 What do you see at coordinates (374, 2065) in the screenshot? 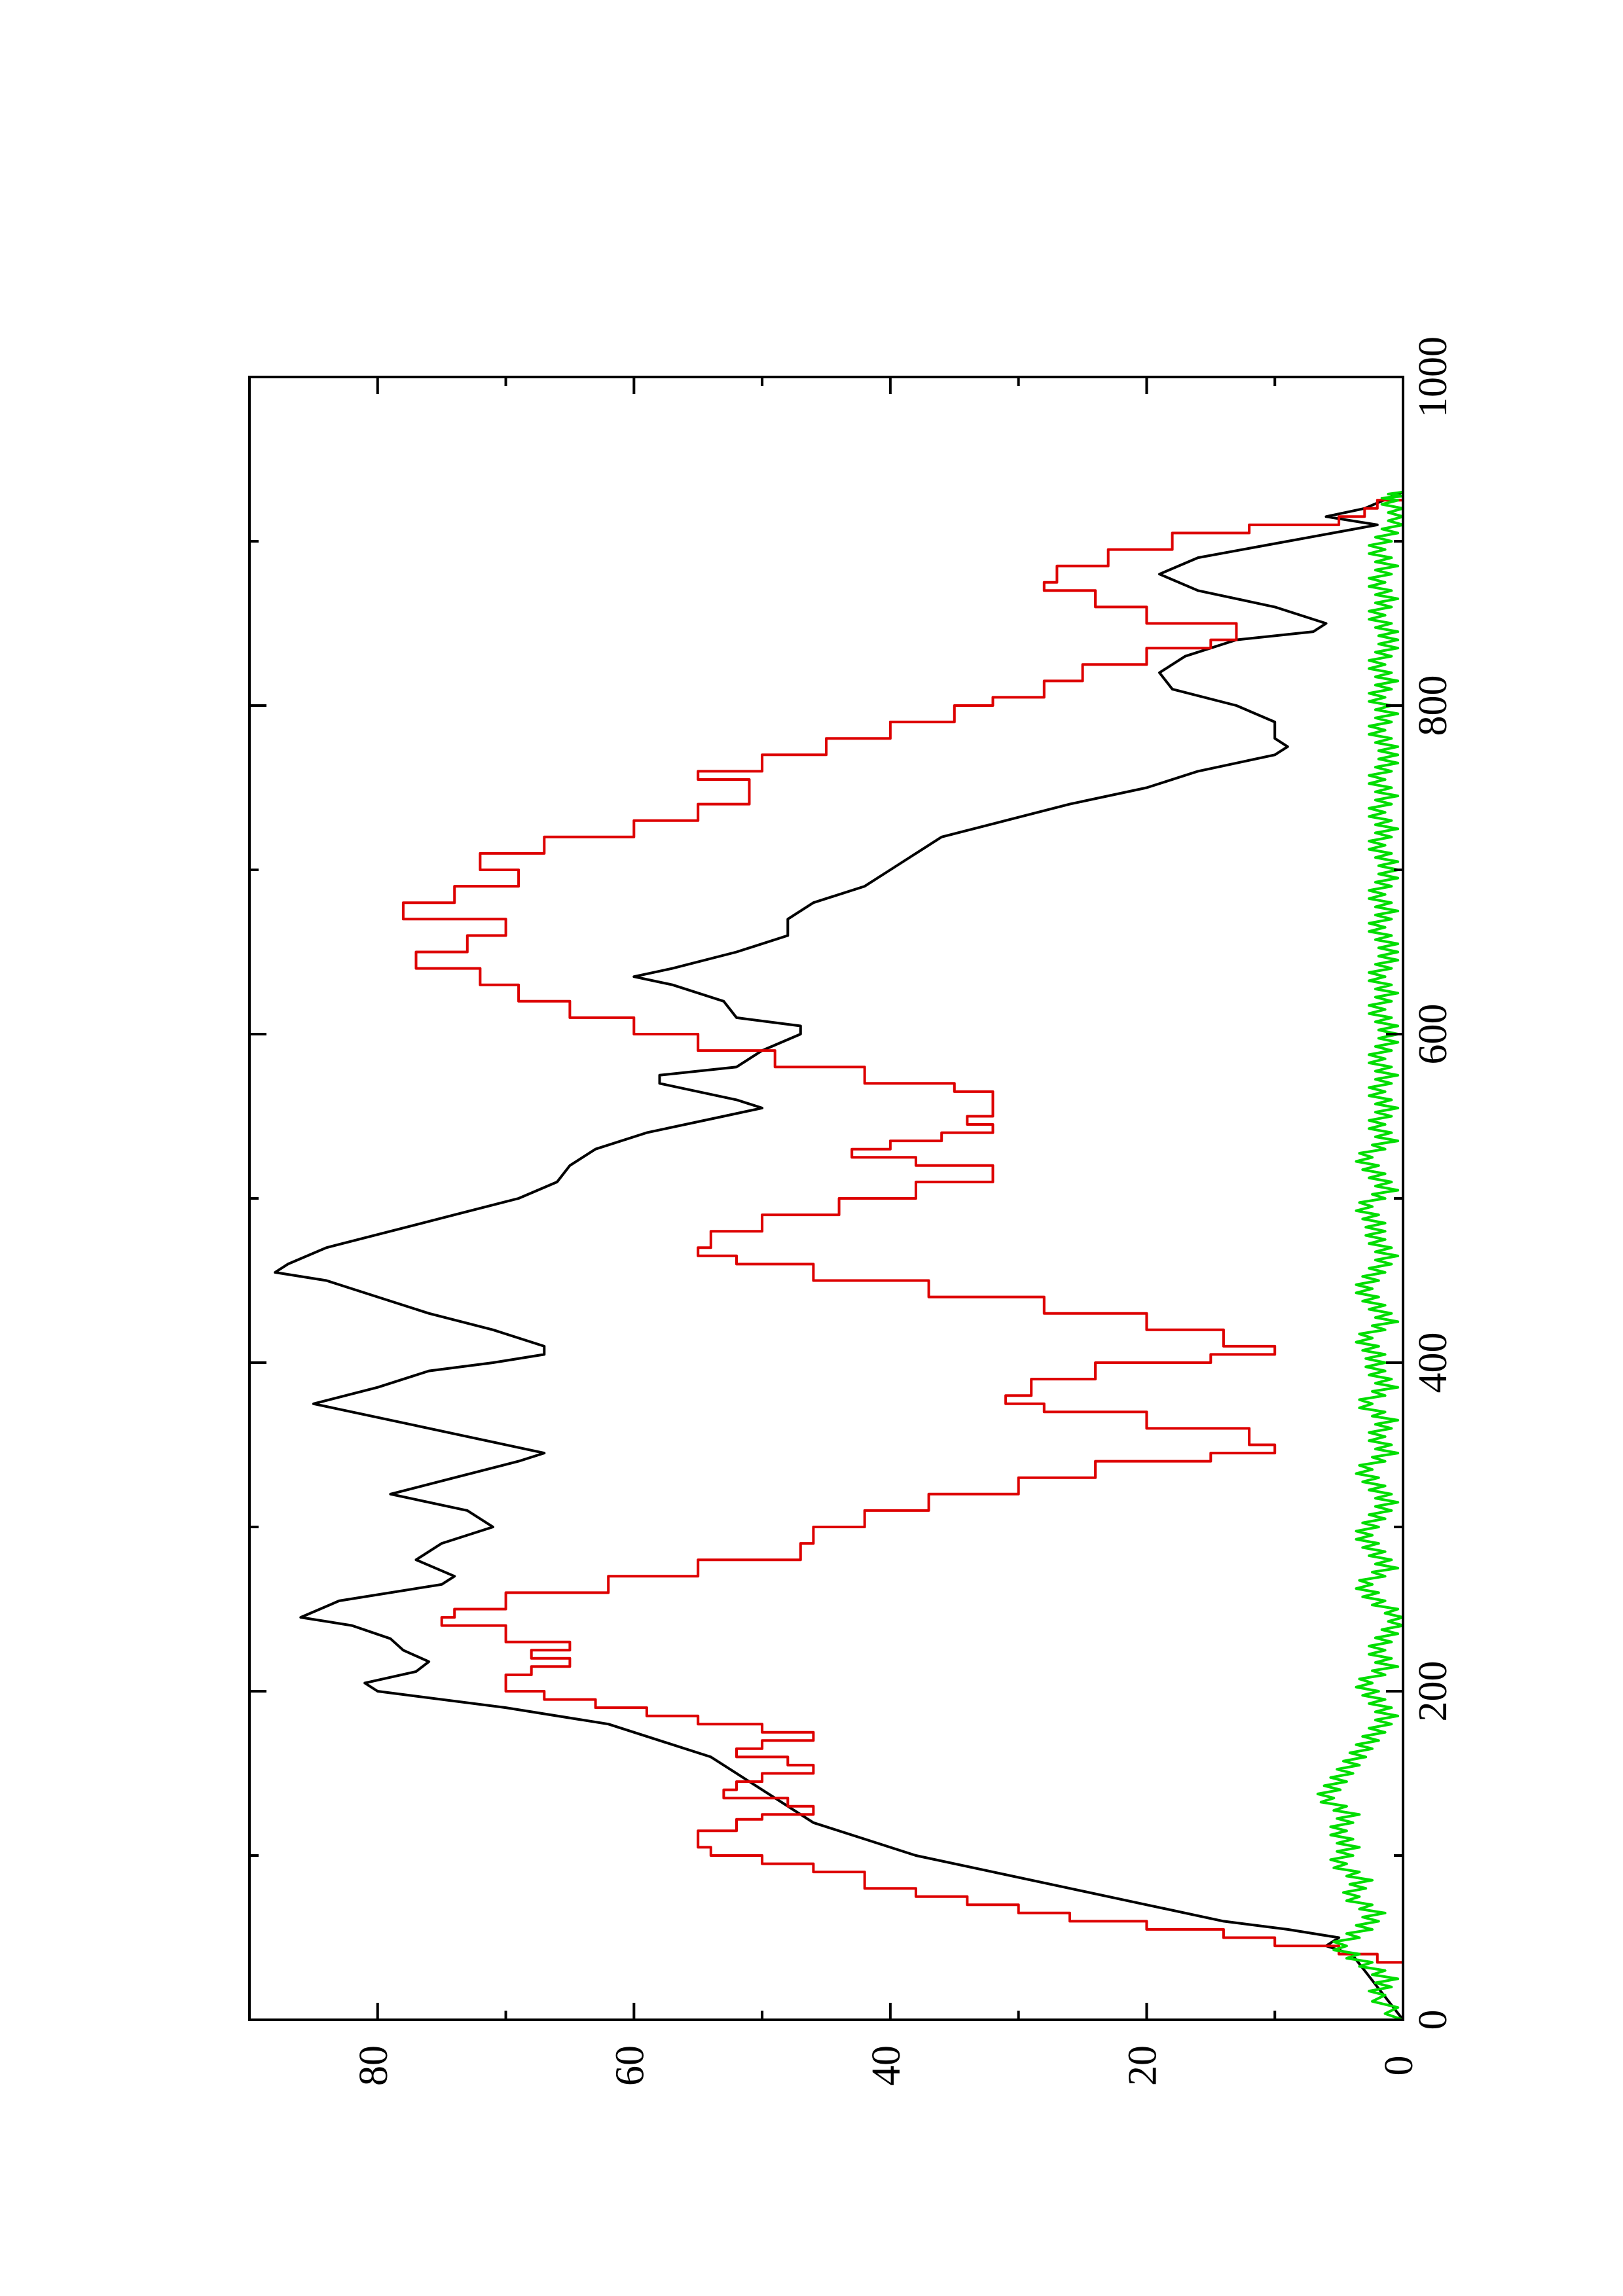
I see `y-tick-label-80: 80` at bounding box center [374, 2065].